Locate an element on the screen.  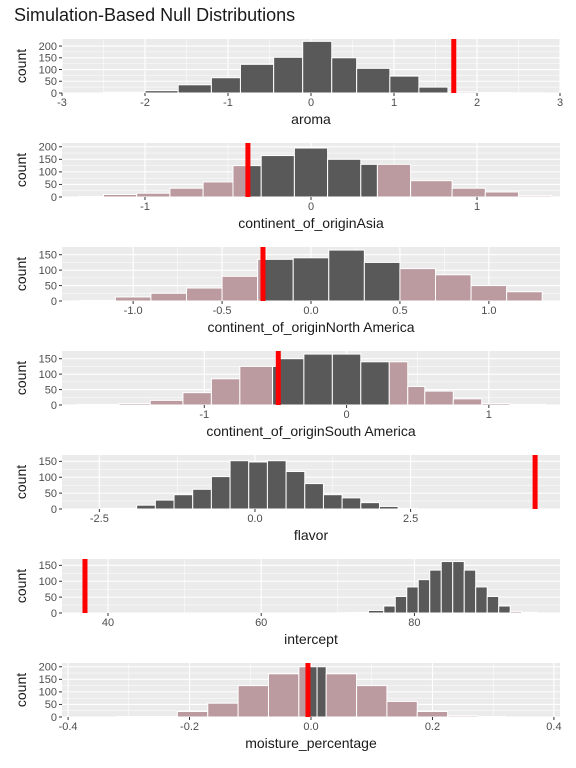
x-tick-label: 0.5 is located at coordinates (399, 311).